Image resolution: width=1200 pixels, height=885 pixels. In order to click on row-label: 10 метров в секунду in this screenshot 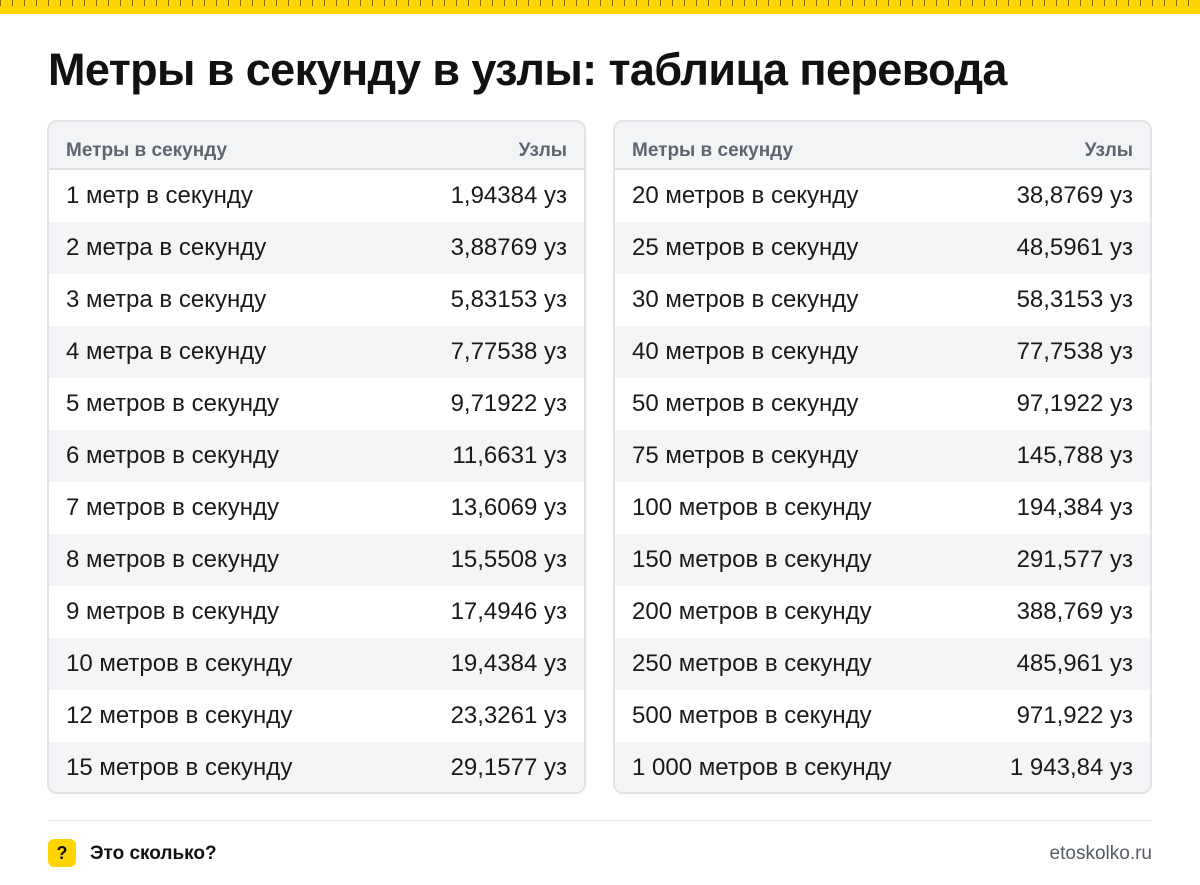, I will do `click(179, 663)`.